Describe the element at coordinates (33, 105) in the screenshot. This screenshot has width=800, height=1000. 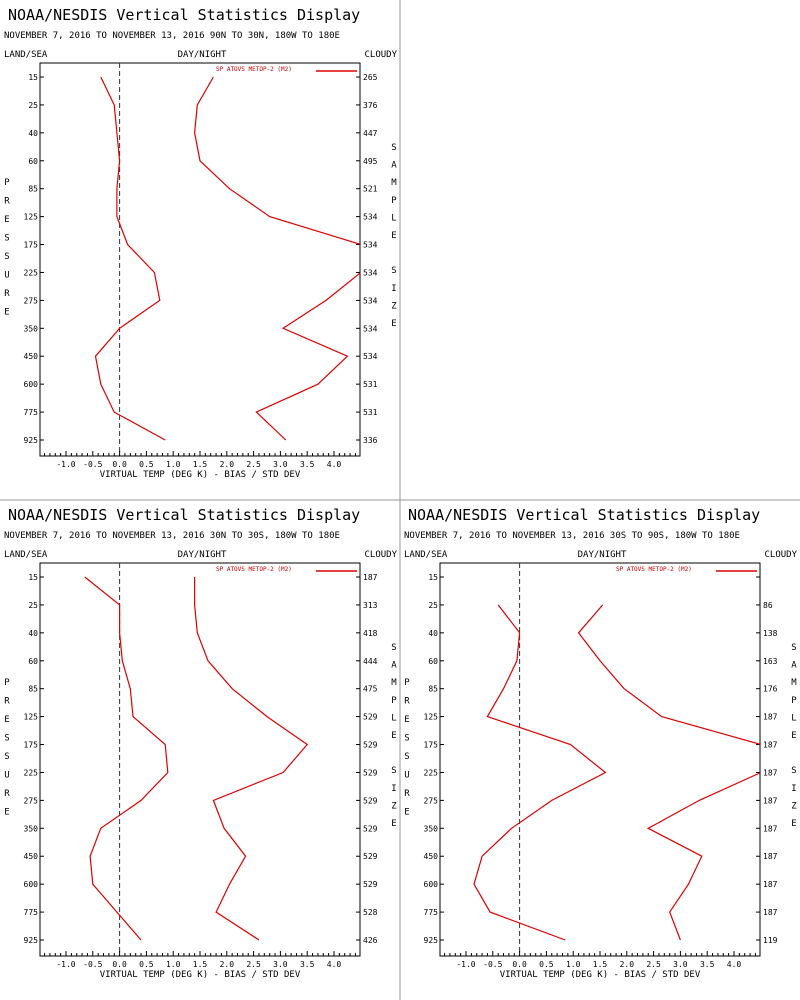
I see `pressure-level-label: 25` at that location.